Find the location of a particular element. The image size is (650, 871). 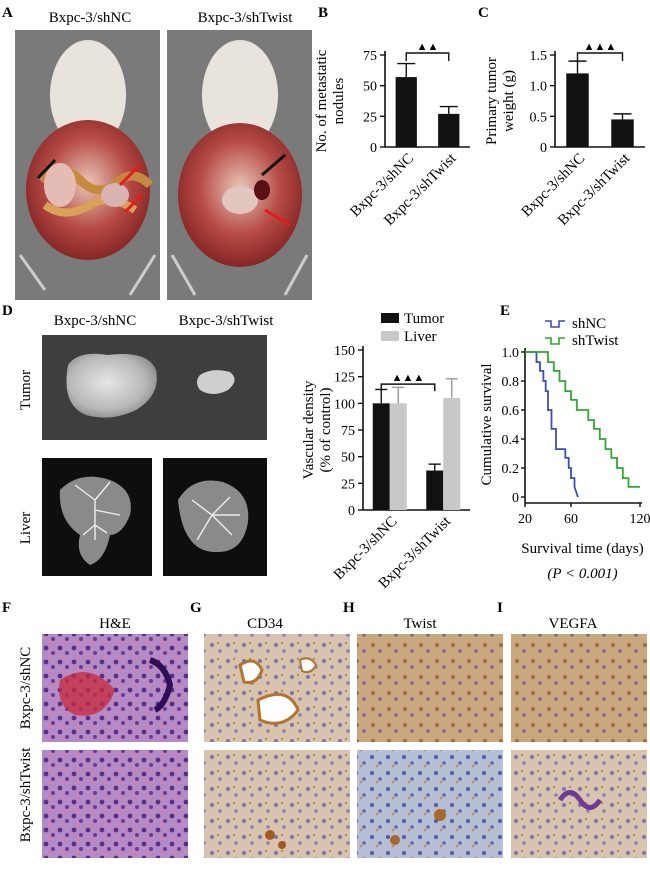

y-tick-label: 0.8 is located at coordinates (511, 382).